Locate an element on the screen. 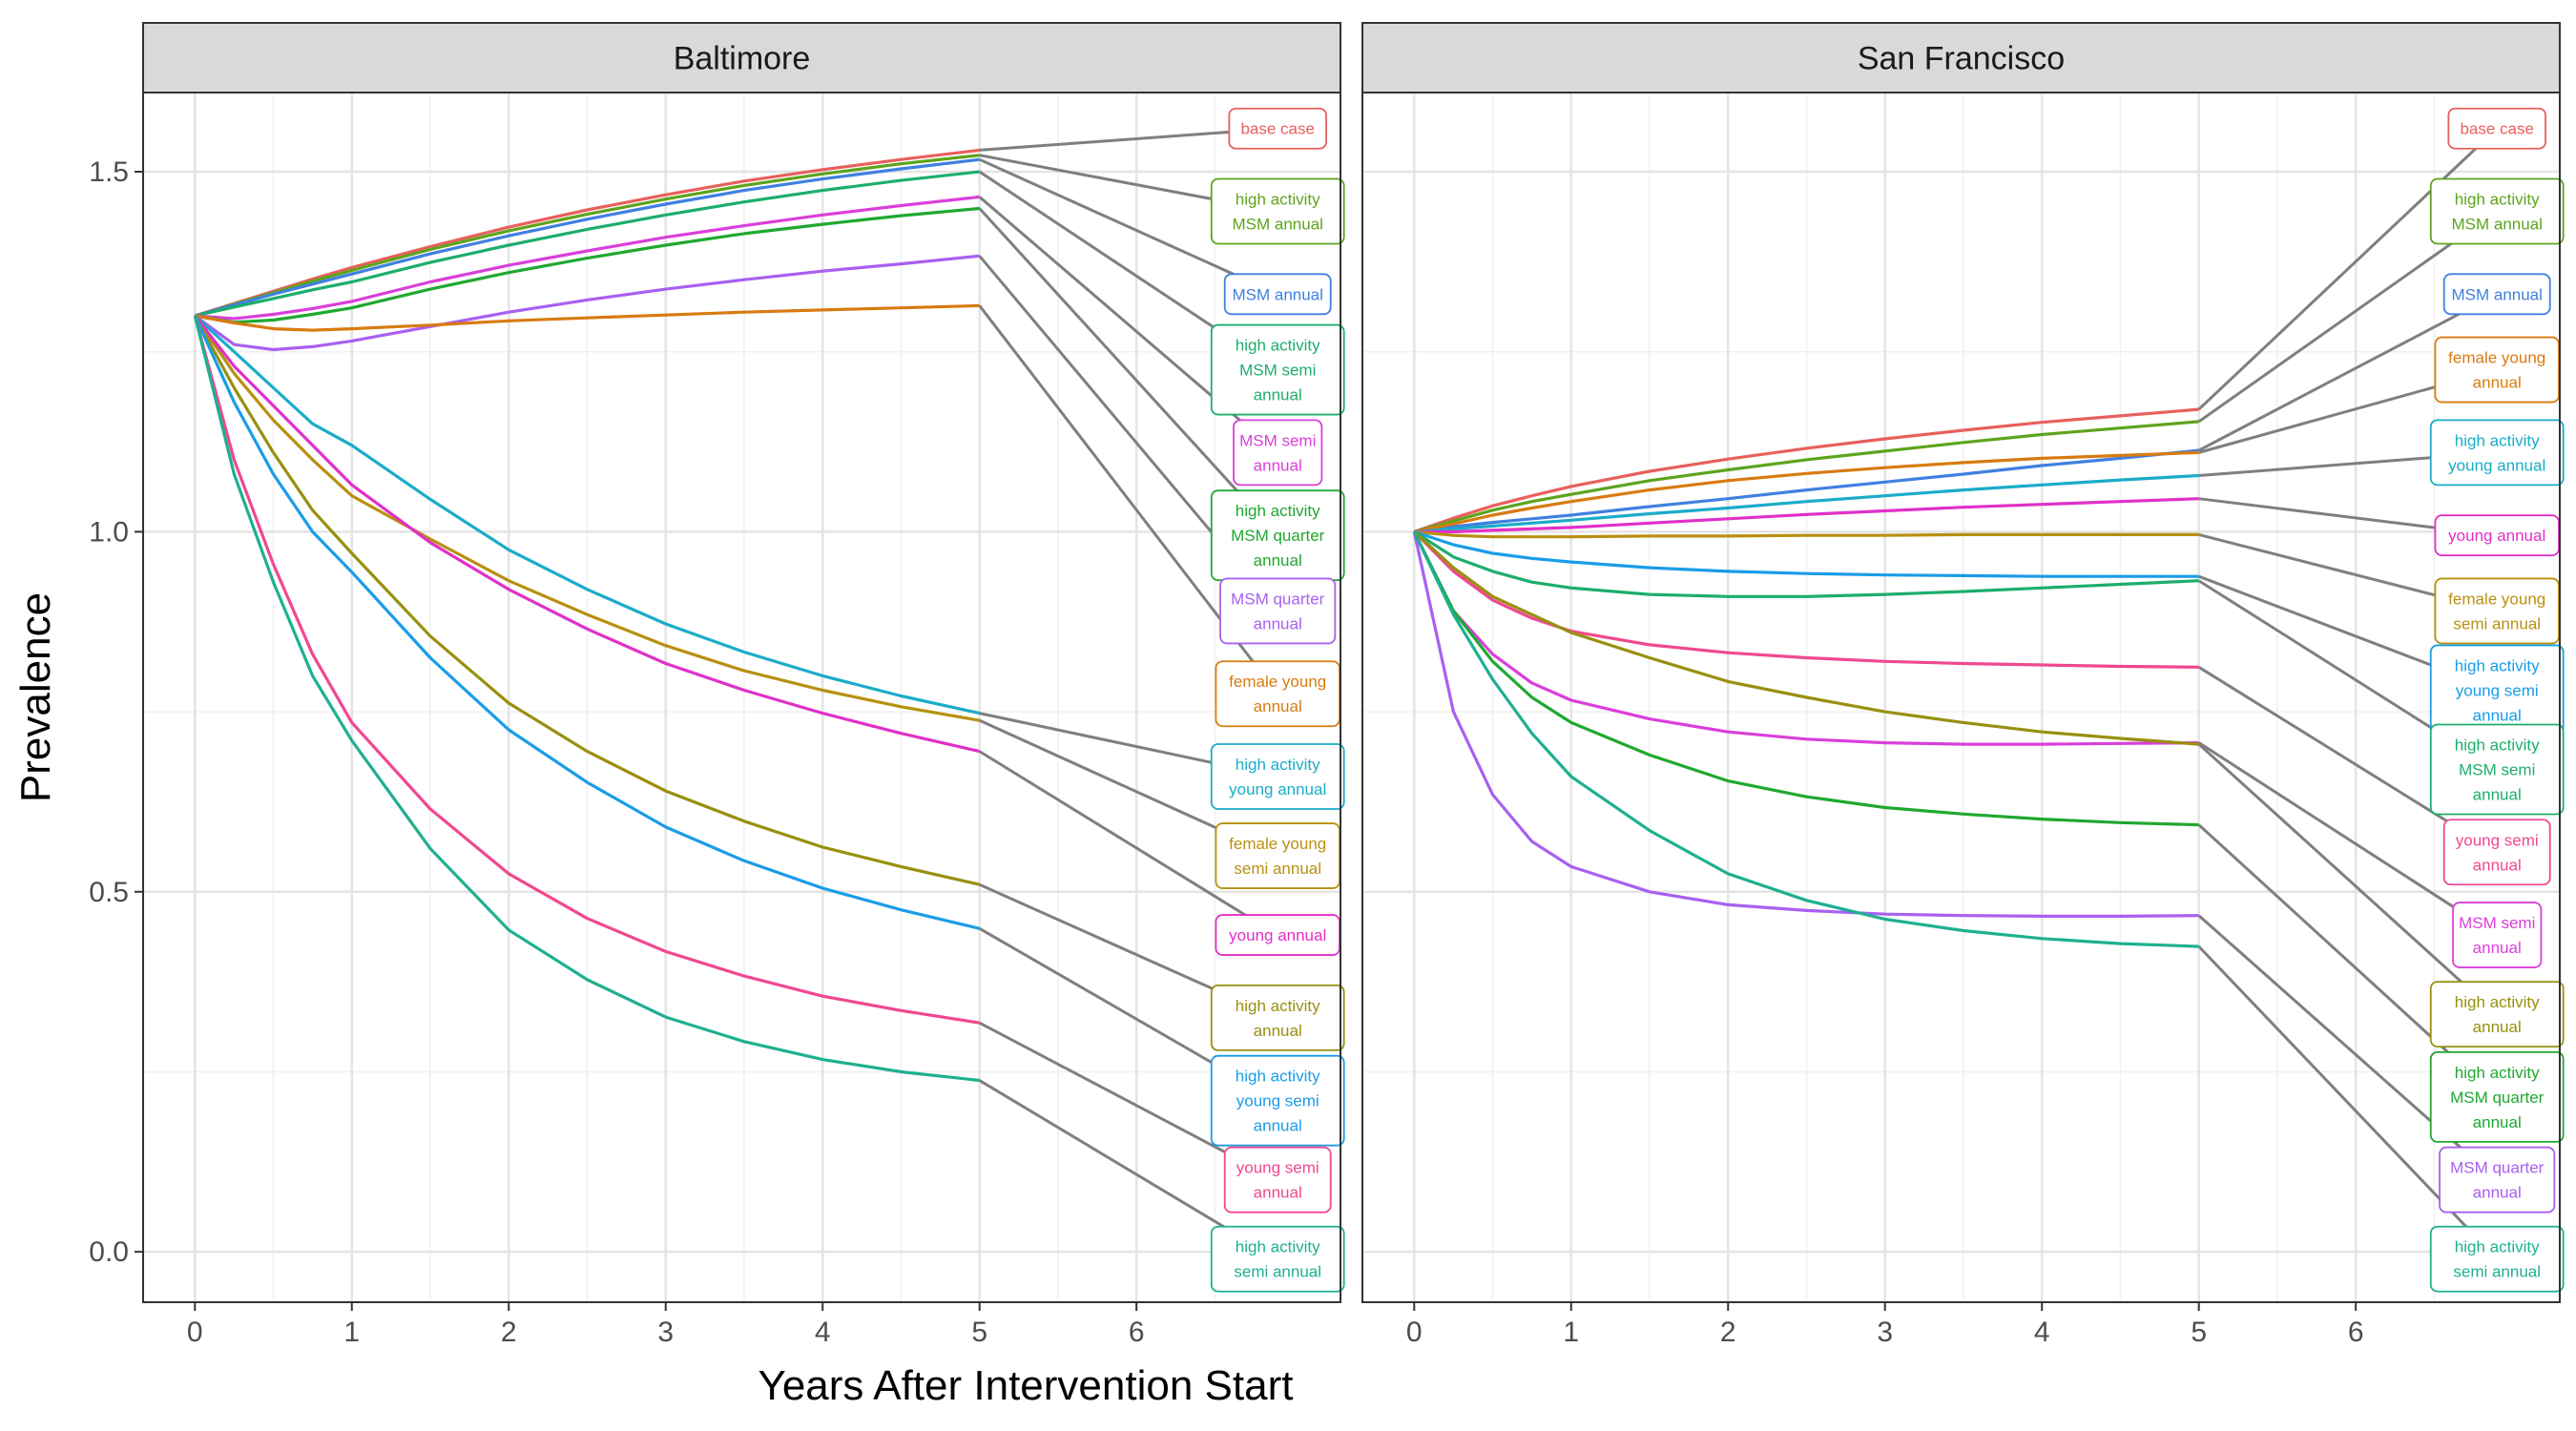  label-connector-high-activity-annual is located at coordinates (2348, 879).